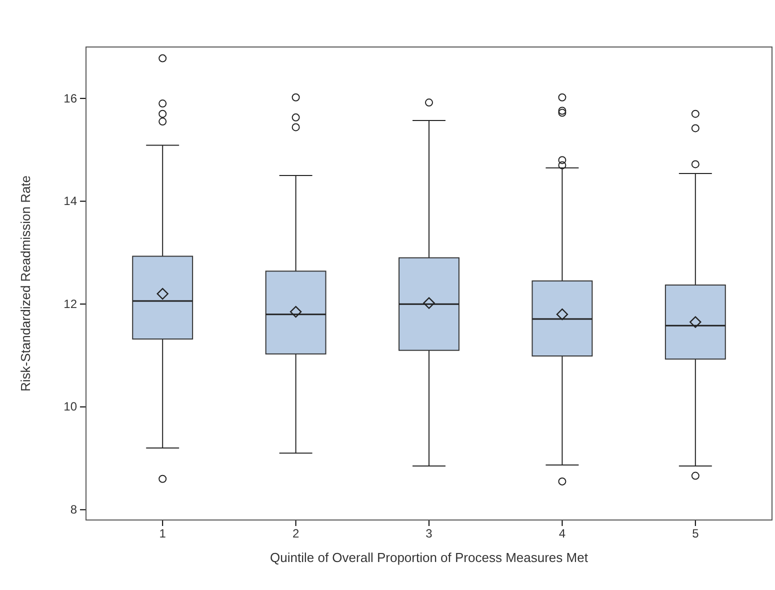 The height and width of the screenshot is (590, 775). Describe the element at coordinates (429, 557) in the screenshot. I see `x-axis-title: Quintile of Overall Proportion of Process Measures Met` at that location.